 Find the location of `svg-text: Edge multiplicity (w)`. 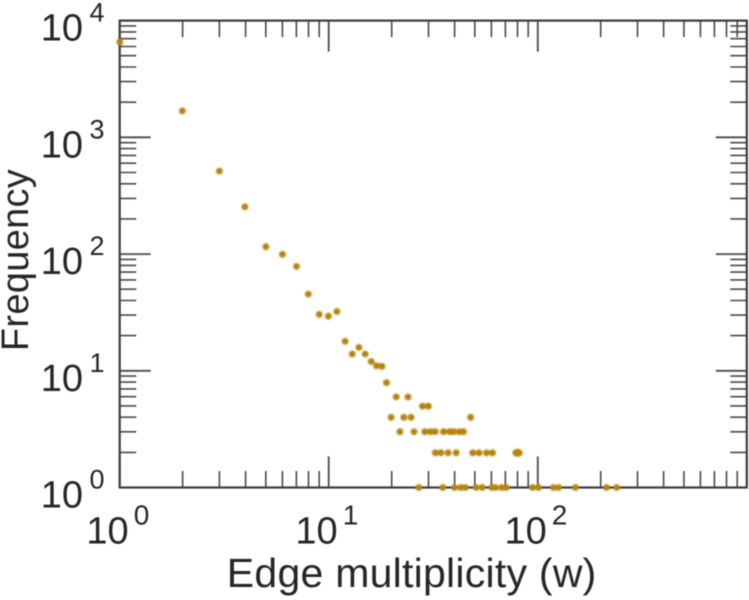

svg-text: Edge multiplicity (w) is located at coordinates (412, 573).